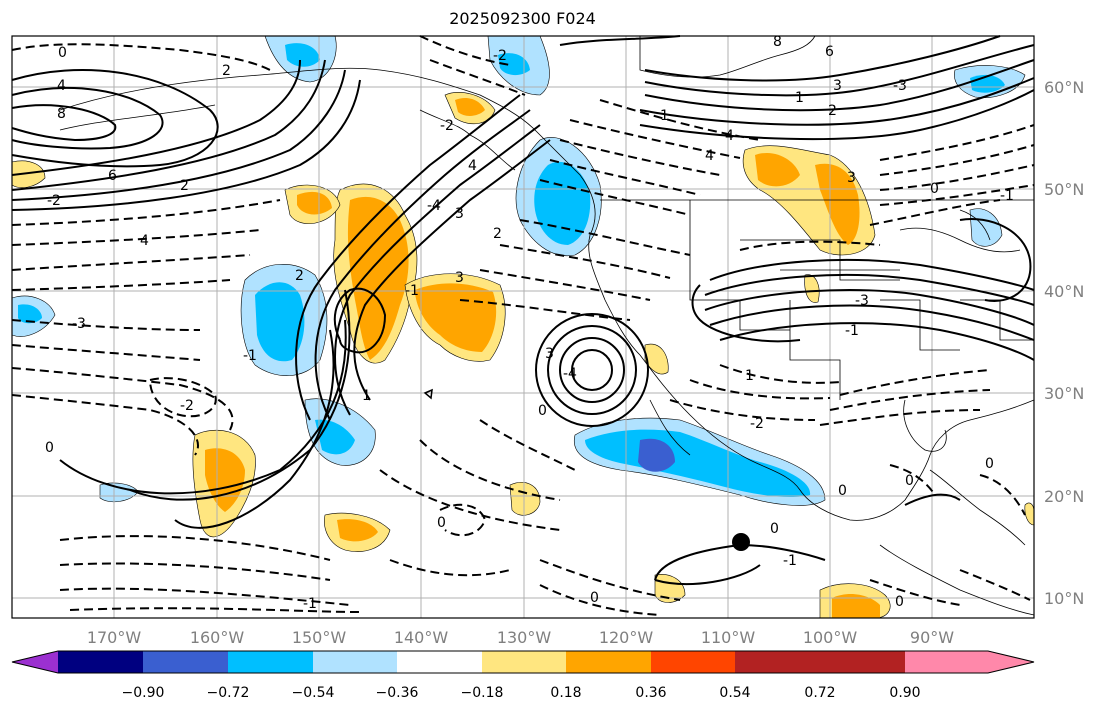  What do you see at coordinates (819, 693) in the screenshot?
I see `colorbar-tick-label: 0.72` at bounding box center [819, 693].